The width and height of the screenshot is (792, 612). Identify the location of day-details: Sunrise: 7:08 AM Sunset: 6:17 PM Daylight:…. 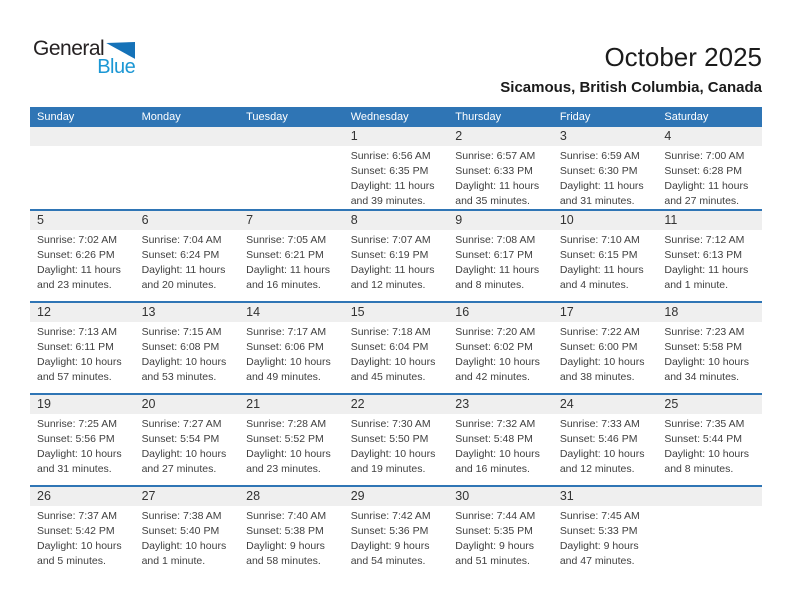
(500, 261).